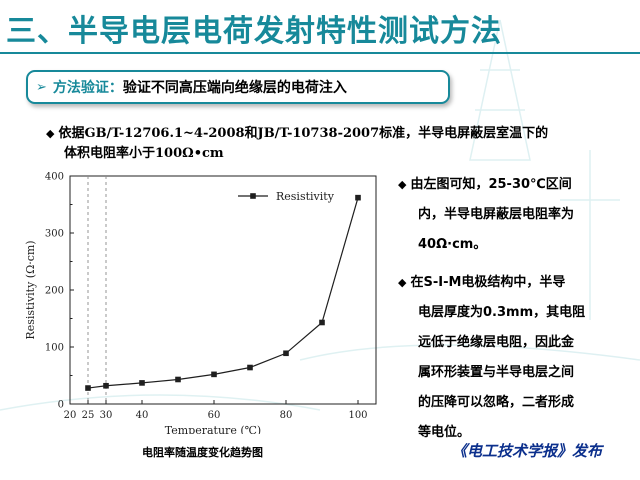 This screenshot has height=480, width=640. I want to click on note-1-line: 内，半导电屏蔽层电阻率为, so click(496, 214).